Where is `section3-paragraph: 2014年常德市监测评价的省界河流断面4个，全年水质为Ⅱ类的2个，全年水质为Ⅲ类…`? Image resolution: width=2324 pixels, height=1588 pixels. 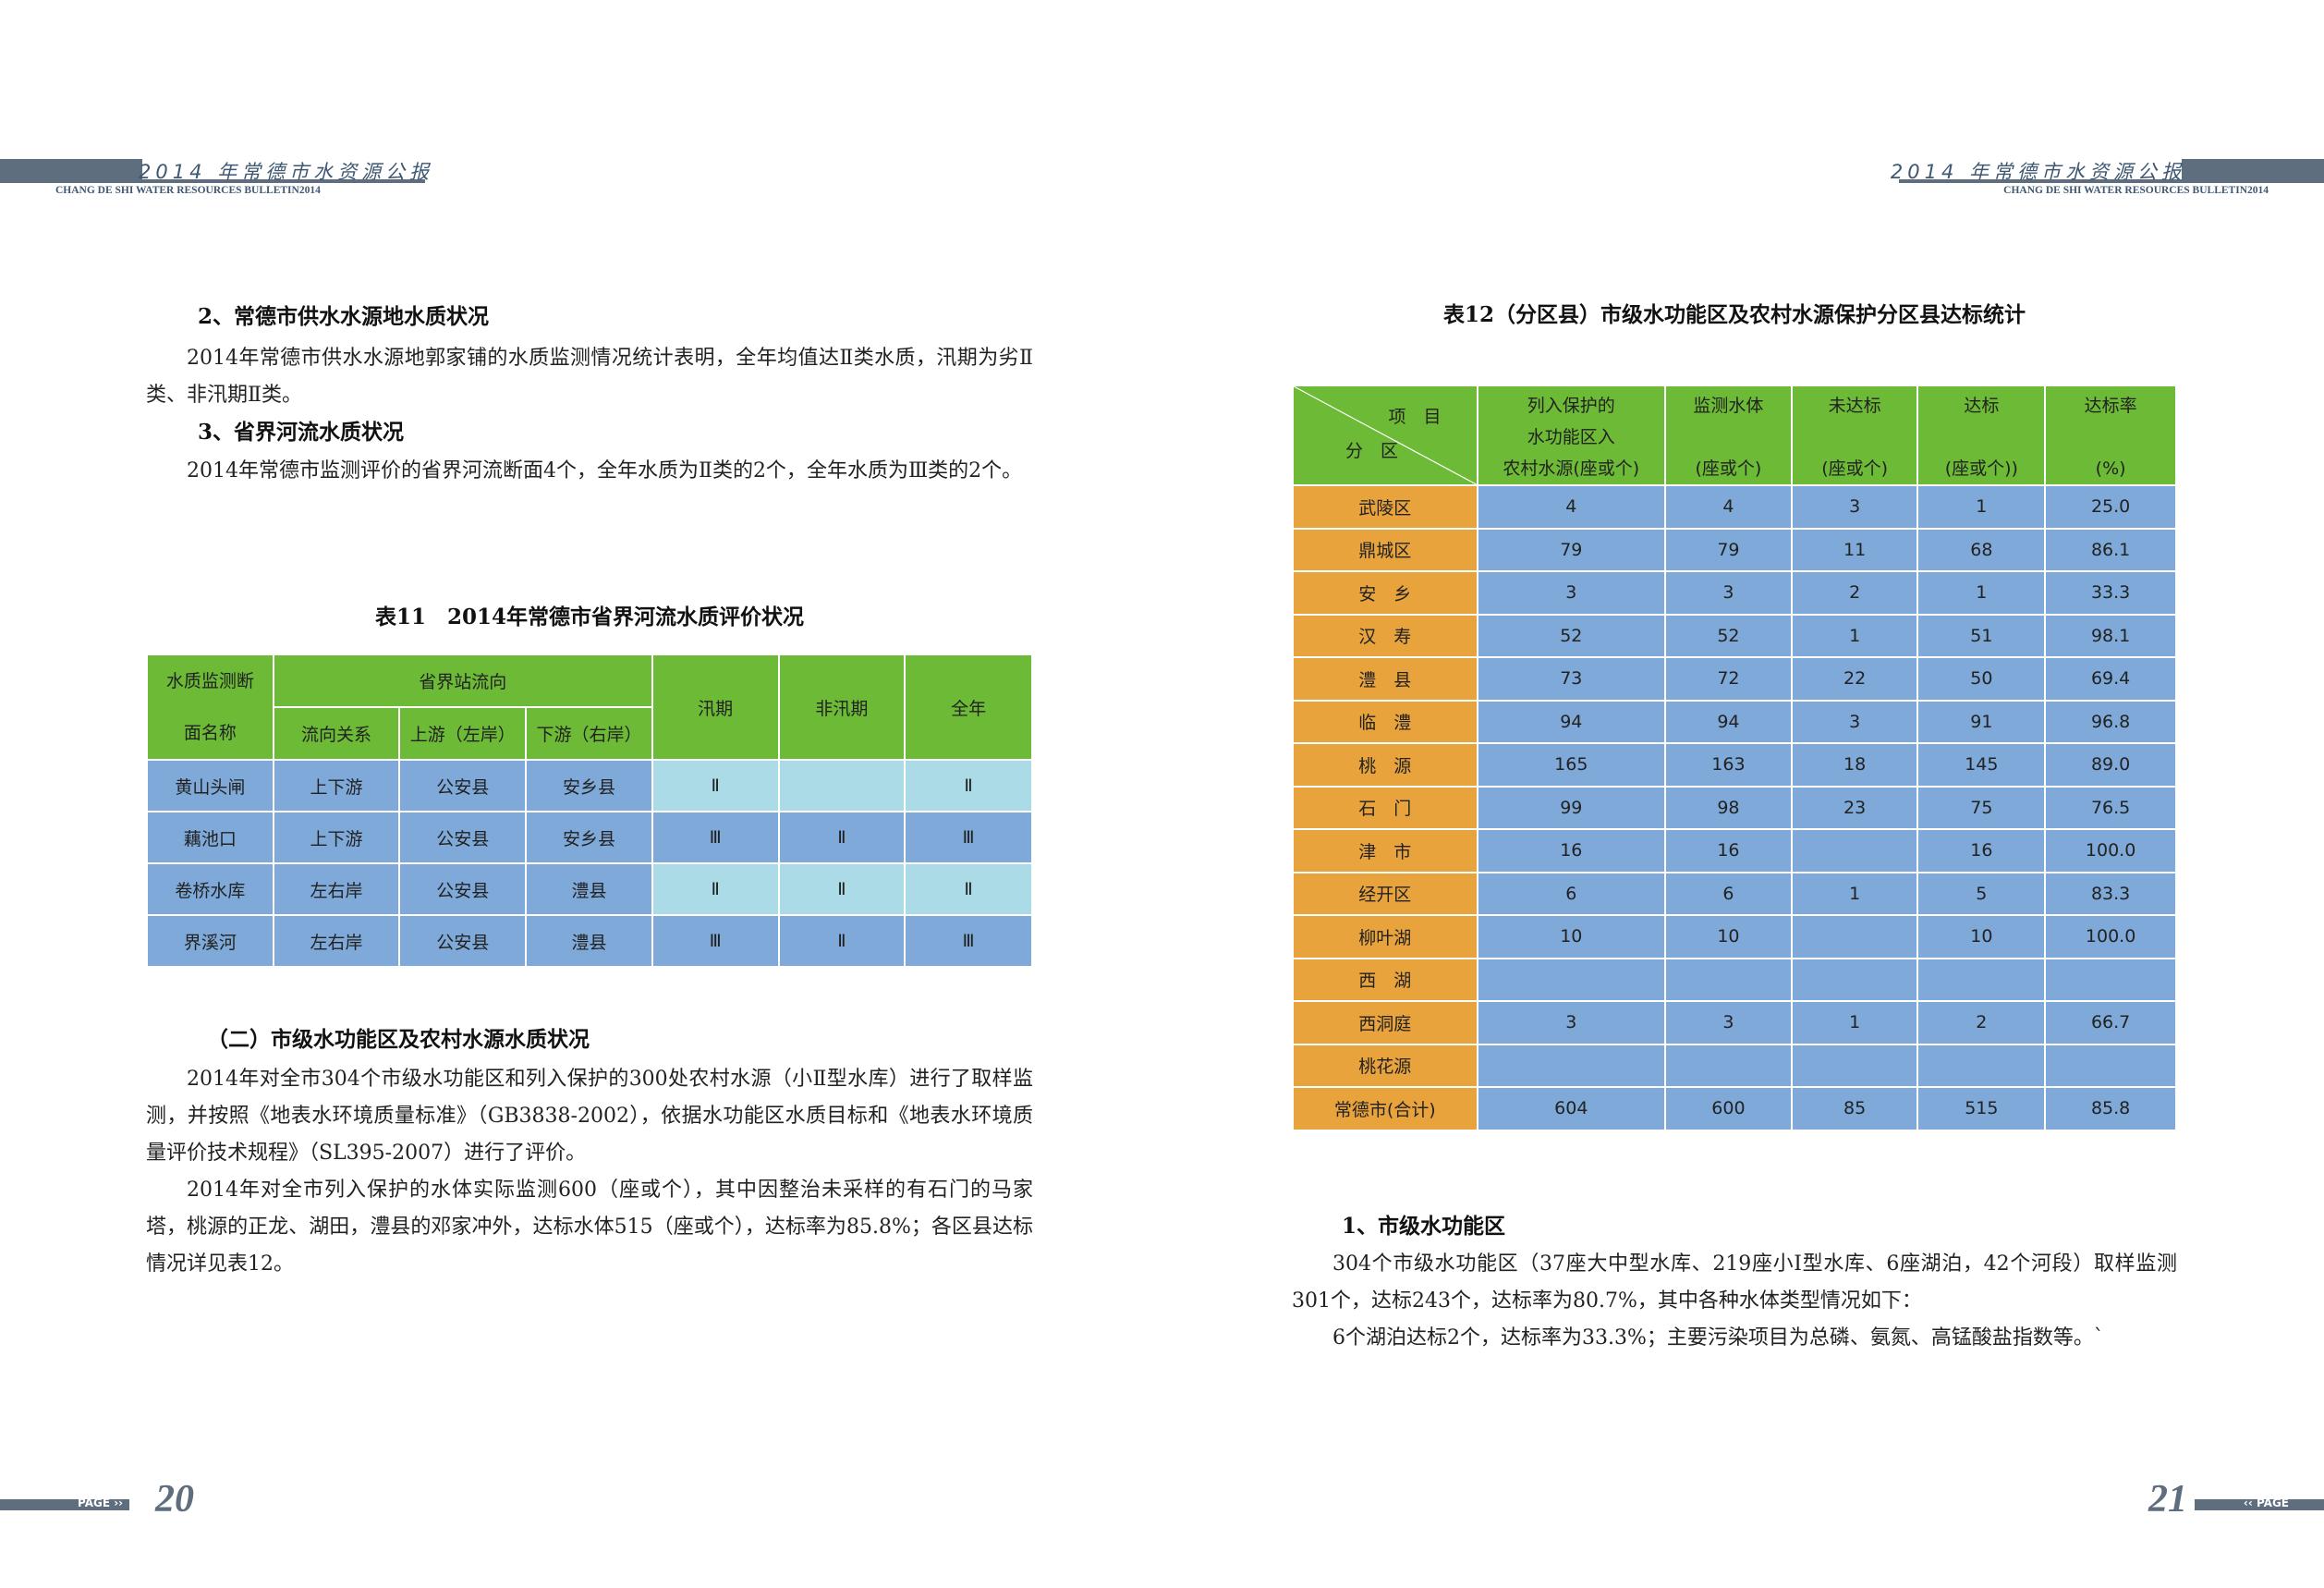 section3-paragraph: 2014年常德市监测评价的省界河流断面4个，全年水质为Ⅱ类的2个，全年水质为Ⅲ类… is located at coordinates (605, 471).